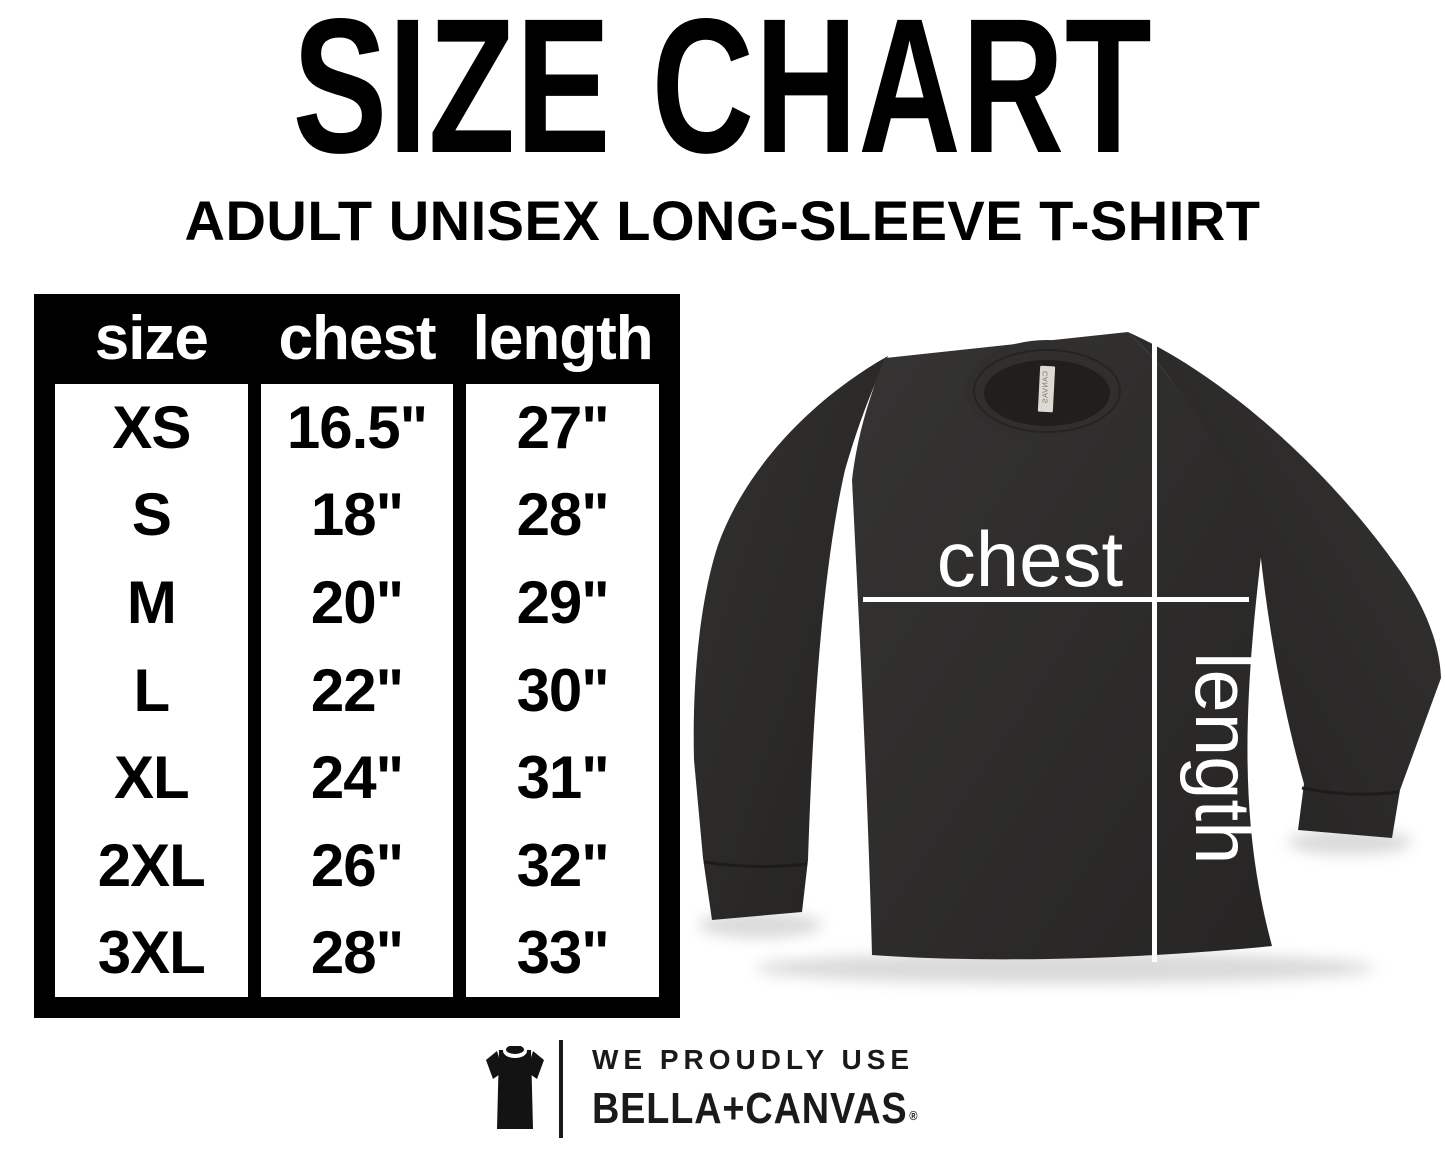 The image size is (1445, 1156). Describe the element at coordinates (563, 953) in the screenshot. I see `length-cell: 33"` at that location.